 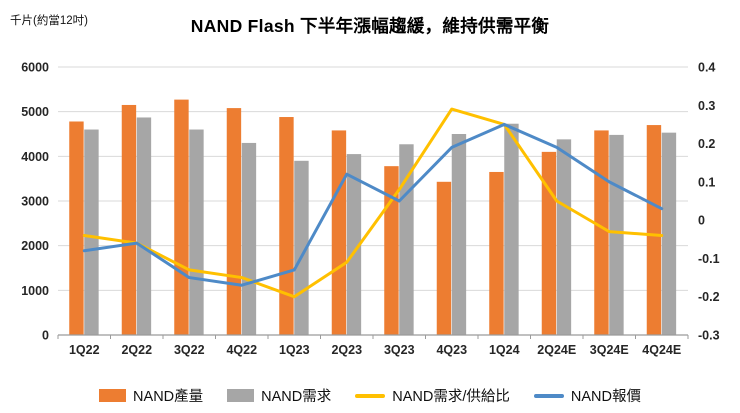 I want to click on legend-label: NAND需求, so click(x=296, y=397).